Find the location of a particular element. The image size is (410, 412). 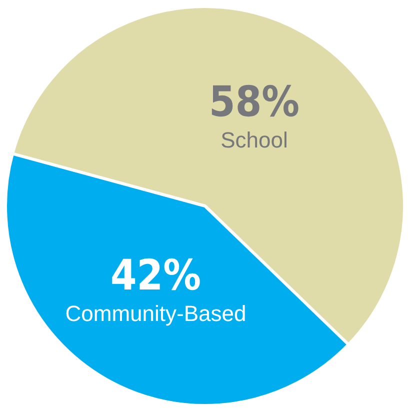

slice-label: School is located at coordinates (254, 139).